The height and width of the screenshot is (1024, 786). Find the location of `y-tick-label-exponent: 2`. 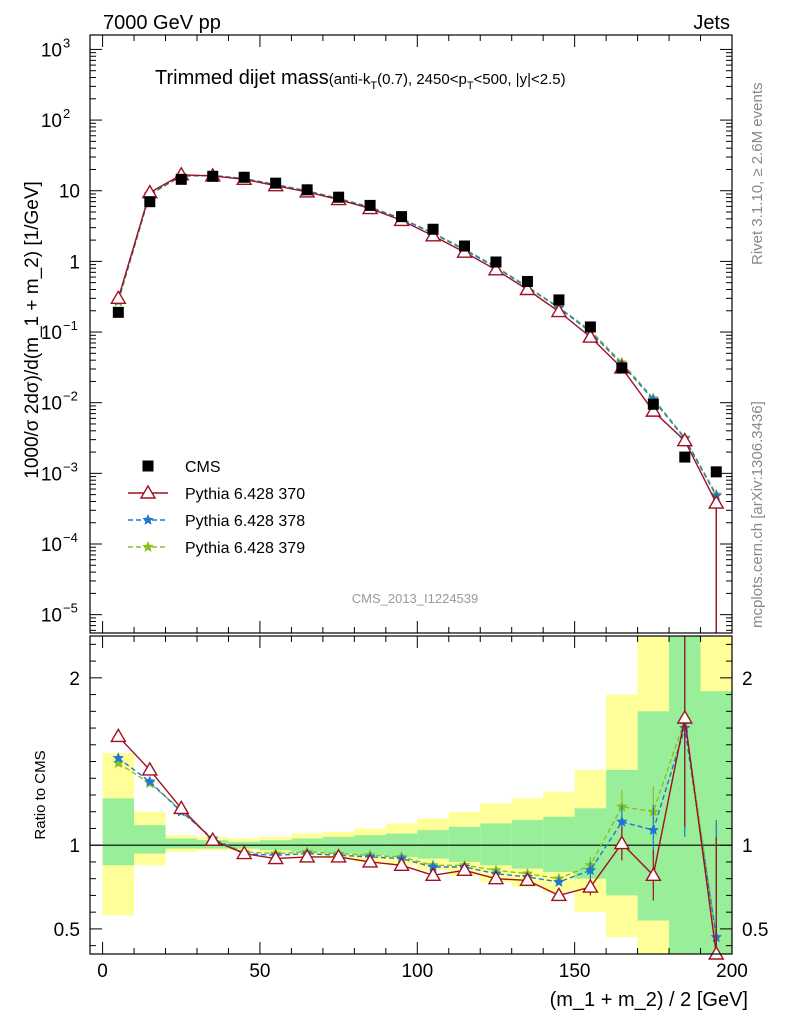

y-tick-label-exponent: 2 is located at coordinates (66, 113).